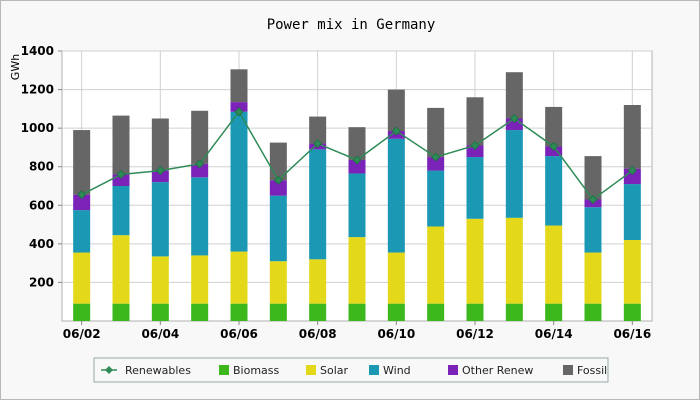 Image resolution: width=700 pixels, height=400 pixels. Describe the element at coordinates (41, 167) in the screenshot. I see `y-tick-label: 800` at that location.